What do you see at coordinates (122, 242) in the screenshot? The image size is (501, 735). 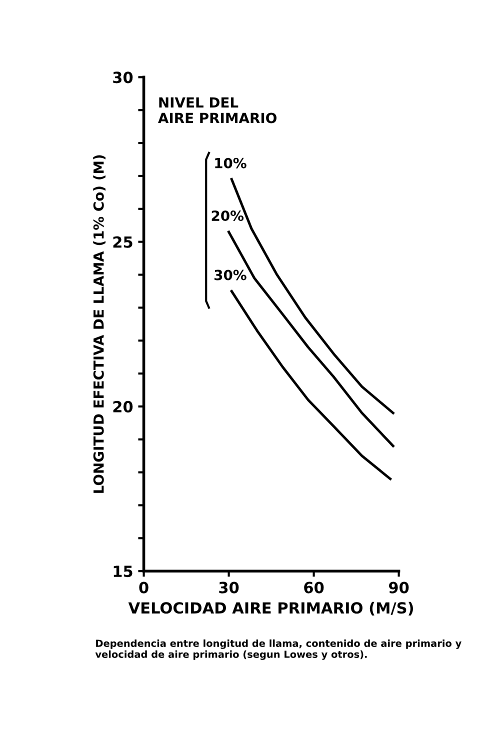 I see `y-tick-label: 25` at bounding box center [122, 242].